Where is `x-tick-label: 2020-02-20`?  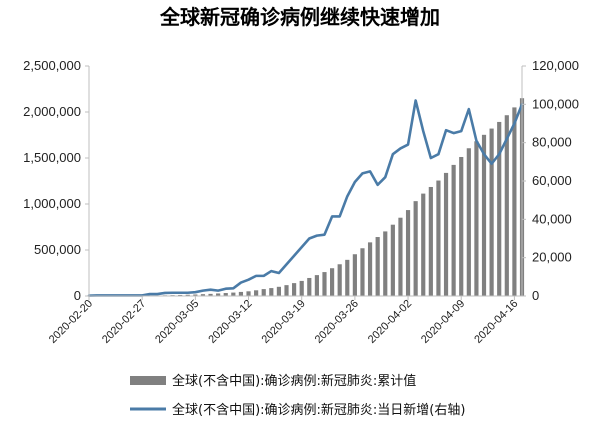 x-tick-label: 2020-02-20 is located at coordinates (71, 322).